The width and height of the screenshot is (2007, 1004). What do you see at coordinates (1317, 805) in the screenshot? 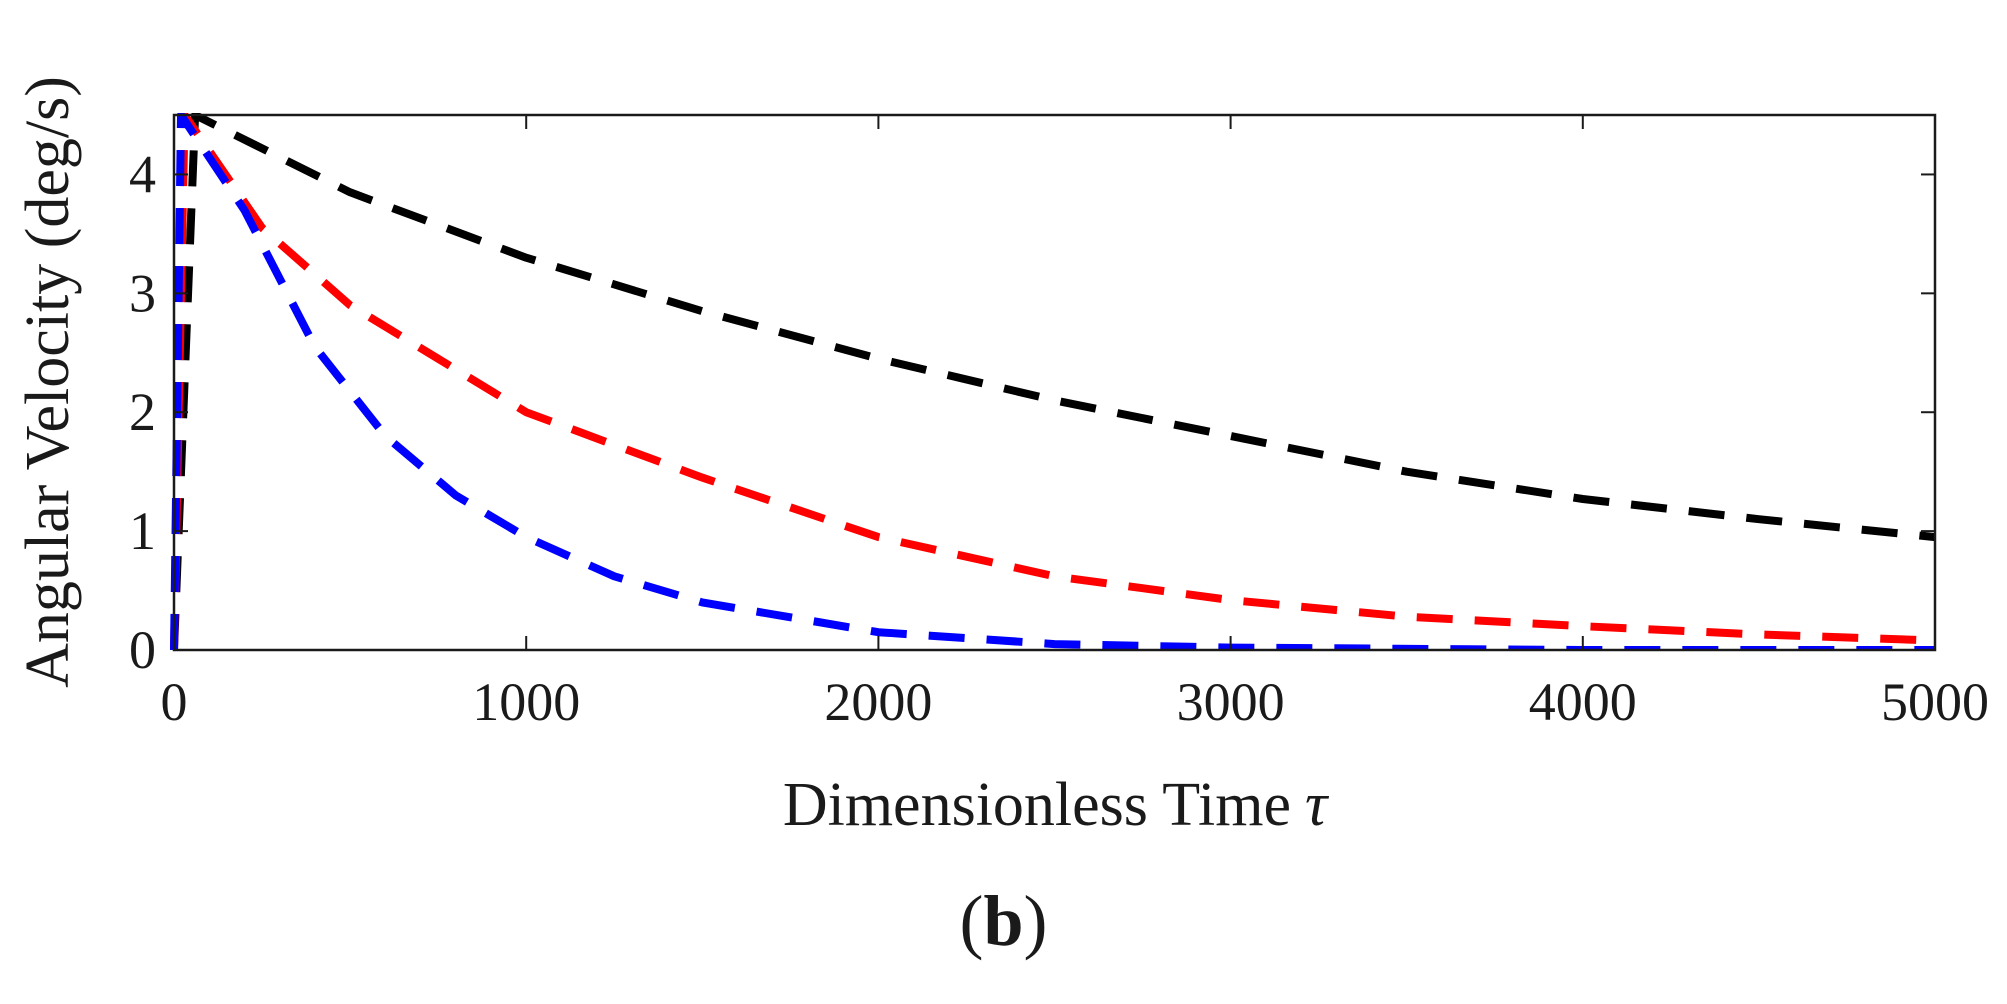
I see `x-axis-label-symbol: τ` at bounding box center [1317, 805].